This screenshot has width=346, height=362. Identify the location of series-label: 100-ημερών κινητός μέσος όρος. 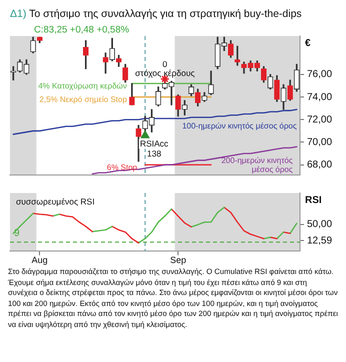
(239, 126).